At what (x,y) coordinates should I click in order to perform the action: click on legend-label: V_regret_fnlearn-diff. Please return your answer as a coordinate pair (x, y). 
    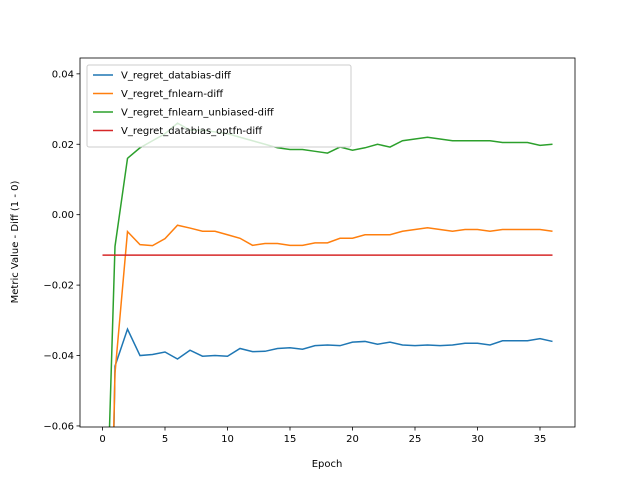
    Looking at the image, I should click on (172, 94).